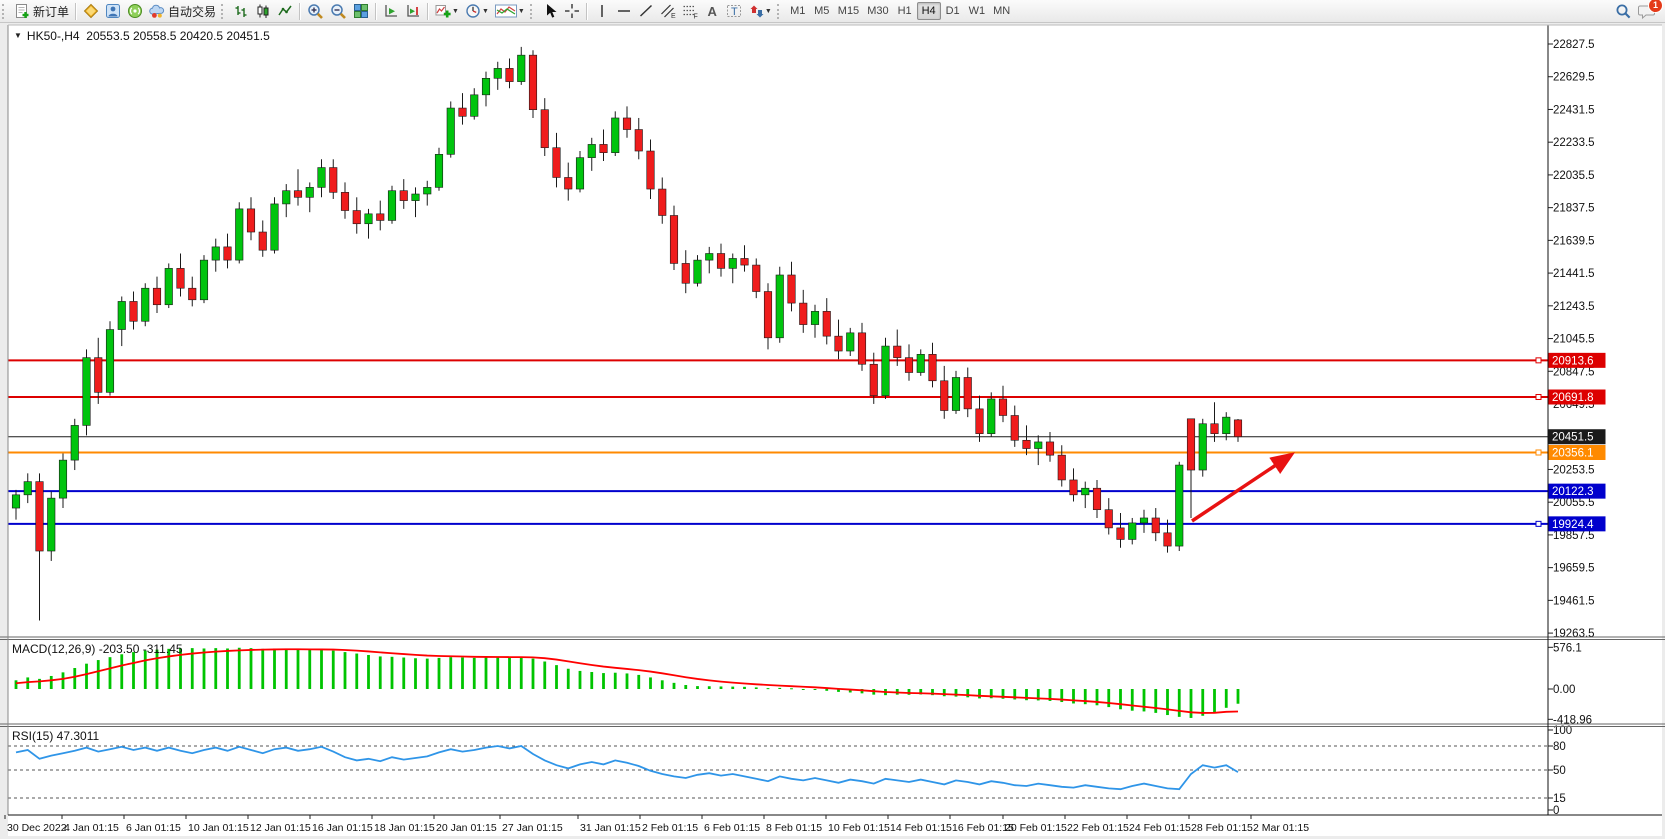  I want to click on price-tick-label: 21639.5, so click(1574, 241).